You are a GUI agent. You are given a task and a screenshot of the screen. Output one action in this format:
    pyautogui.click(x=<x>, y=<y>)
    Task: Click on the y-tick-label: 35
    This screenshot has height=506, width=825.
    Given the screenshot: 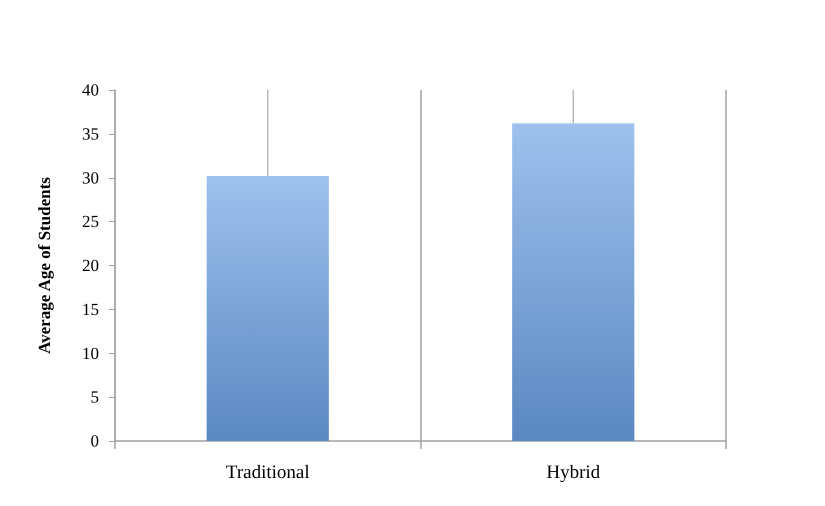 What is the action you would take?
    pyautogui.click(x=90, y=134)
    